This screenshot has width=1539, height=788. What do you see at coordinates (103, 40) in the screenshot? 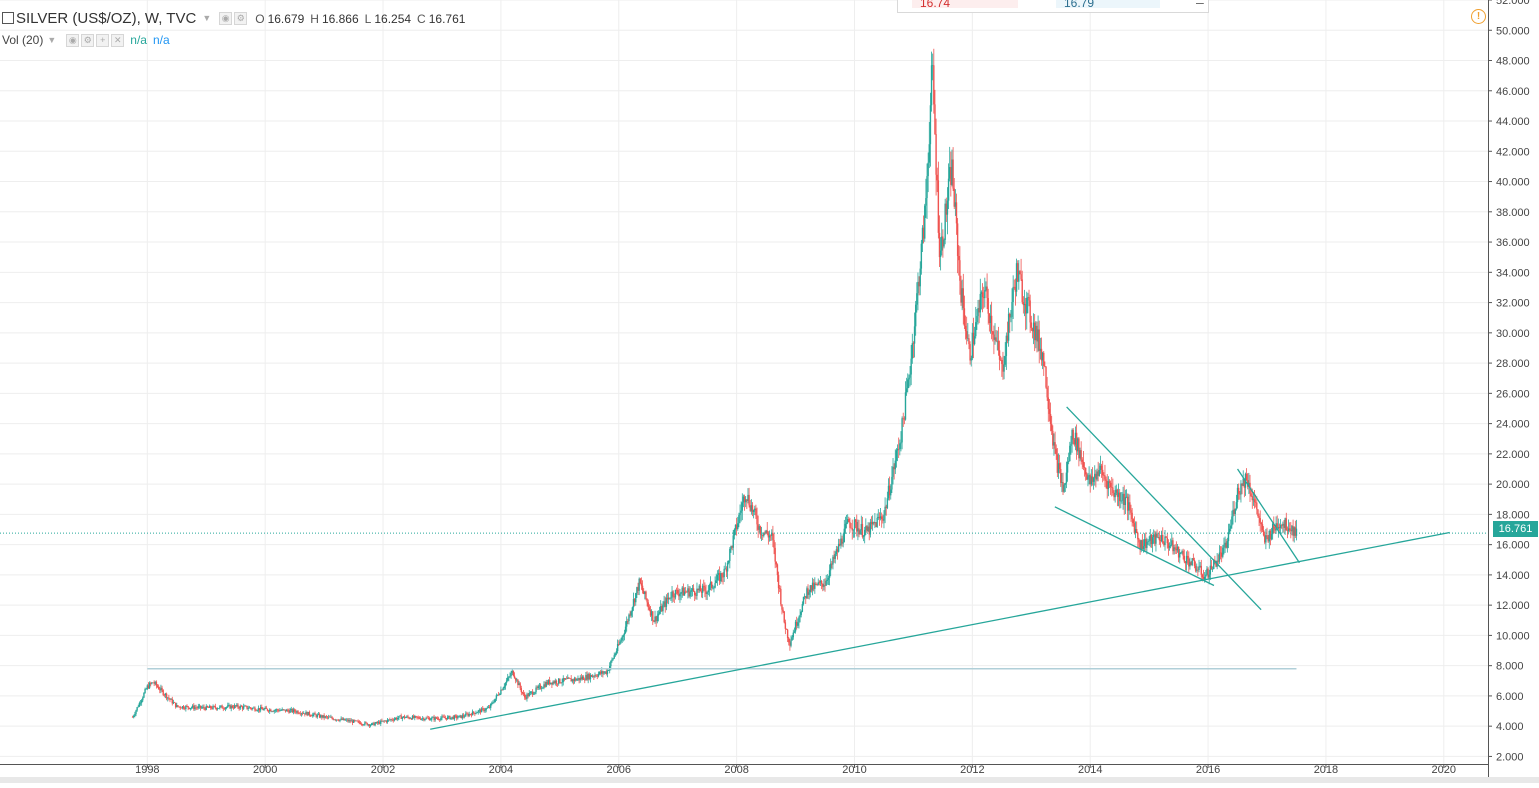
I see `add-icon: +` at bounding box center [103, 40].